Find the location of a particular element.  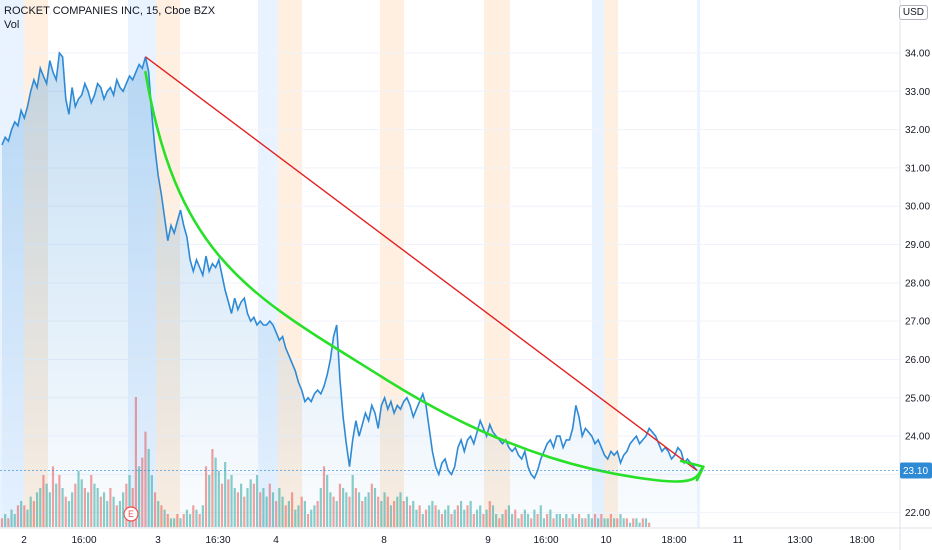

y-tick-label: 34.00 is located at coordinates (917, 53).